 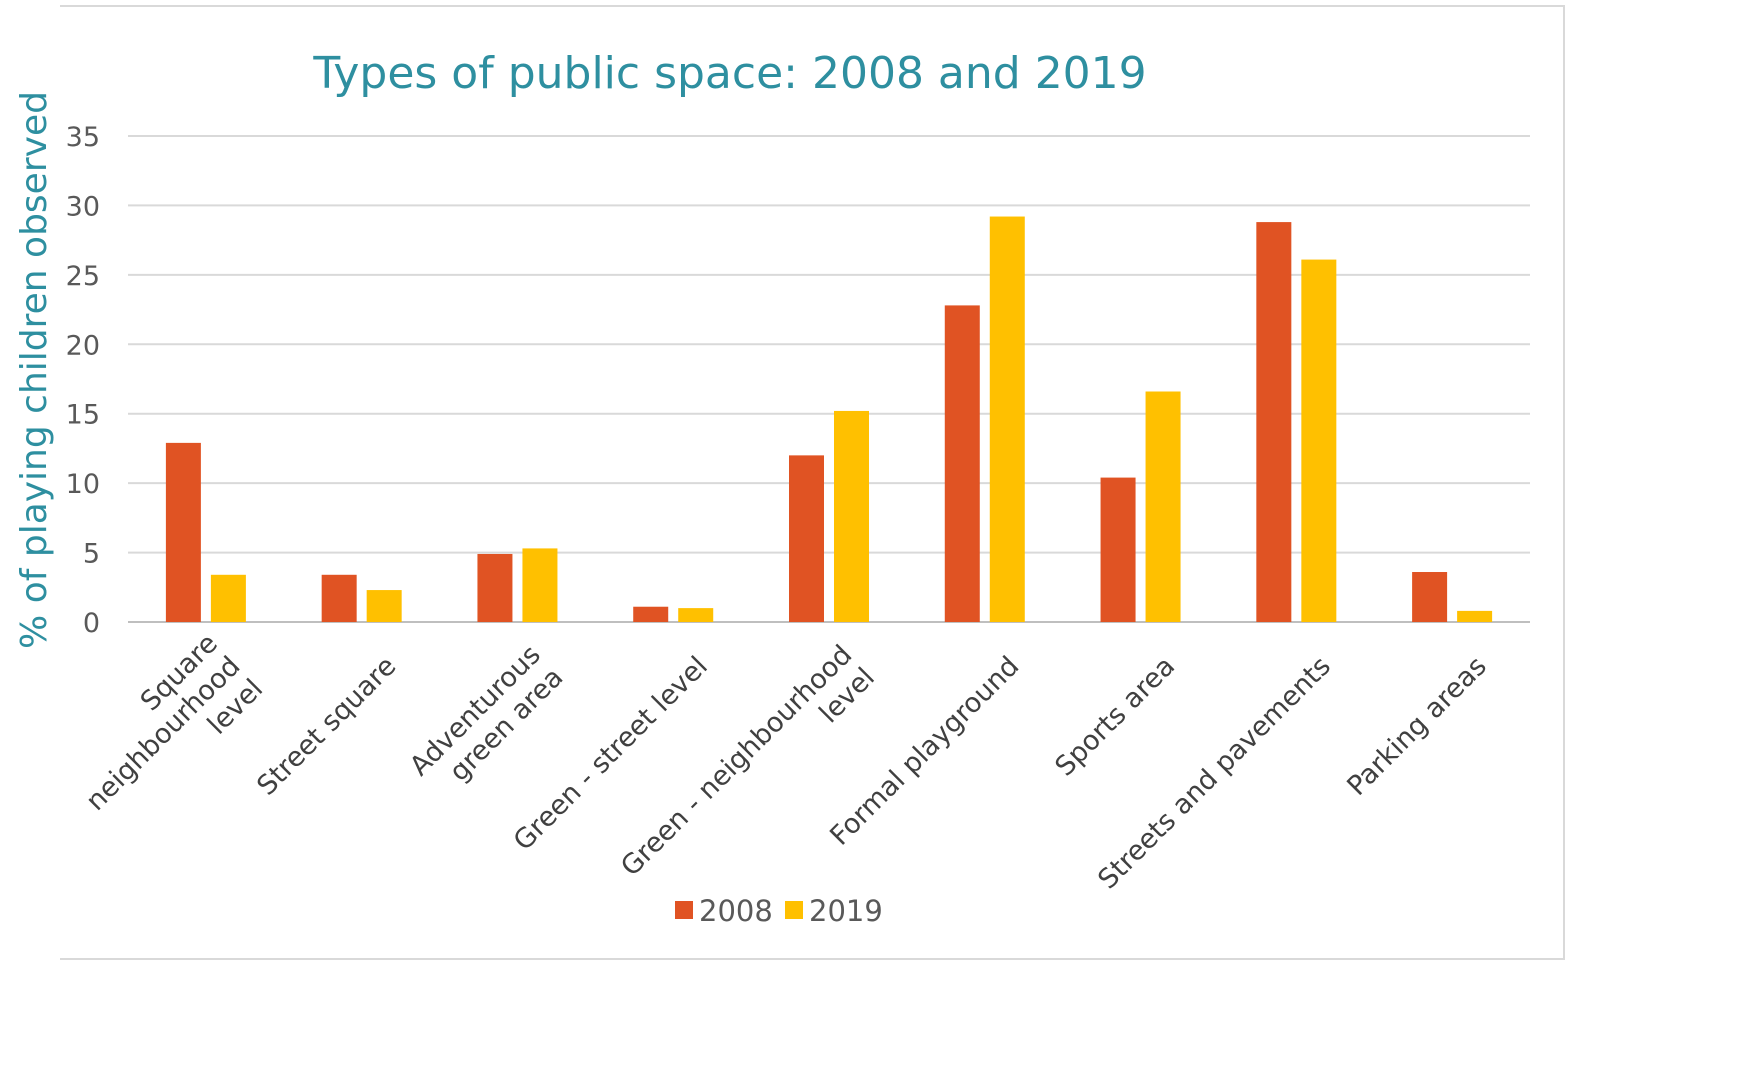 I want to click on x-tick-line: Green - neighbourhood, so click(x=736, y=760).